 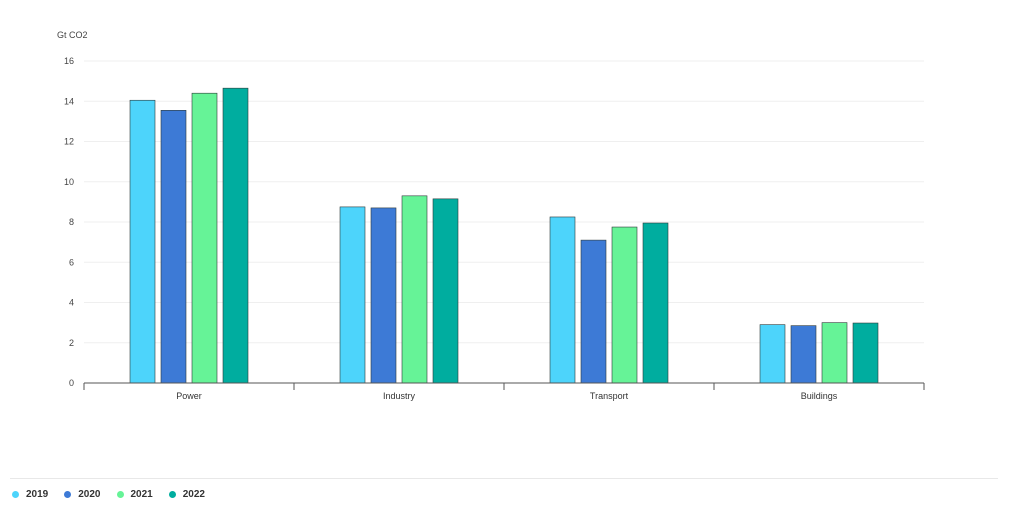 What do you see at coordinates (819, 396) in the screenshot?
I see `x-tick-label: Buildings` at bounding box center [819, 396].